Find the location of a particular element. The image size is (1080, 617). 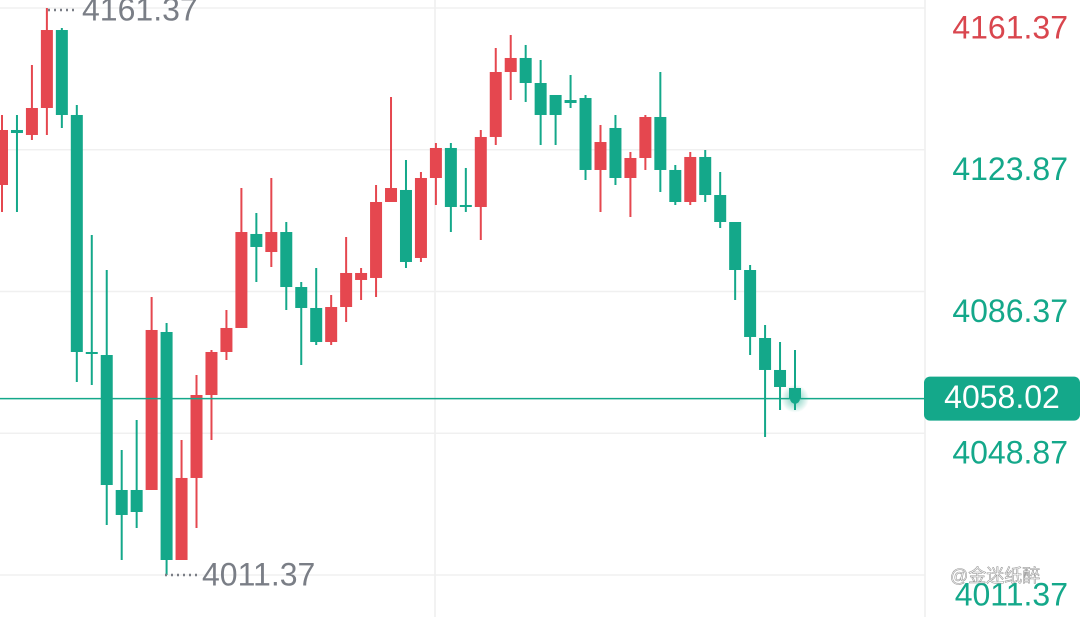

max-marker-label: 4161.37 is located at coordinates (140, 13).